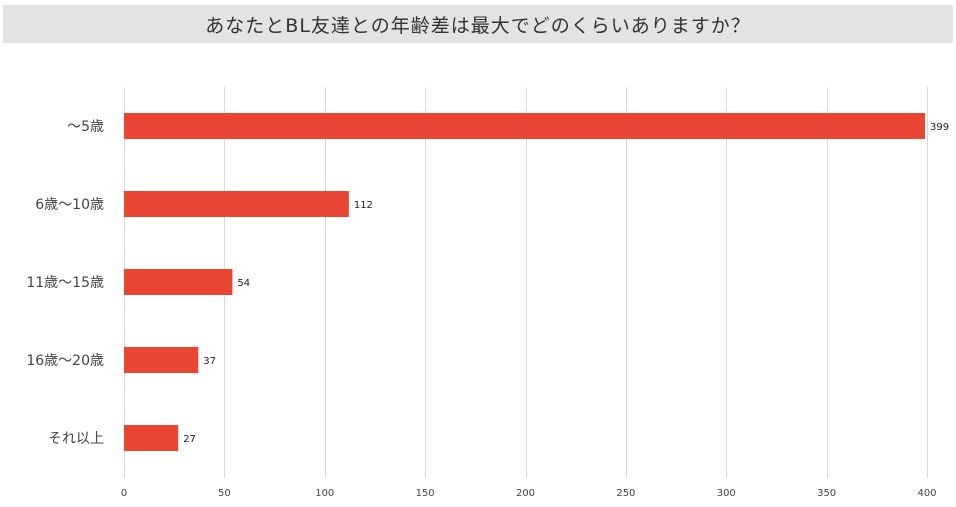  I want to click on chart-title-bar: あなたとBL友達との年齢差は最大でどのくらいありますか？, so click(478, 24).